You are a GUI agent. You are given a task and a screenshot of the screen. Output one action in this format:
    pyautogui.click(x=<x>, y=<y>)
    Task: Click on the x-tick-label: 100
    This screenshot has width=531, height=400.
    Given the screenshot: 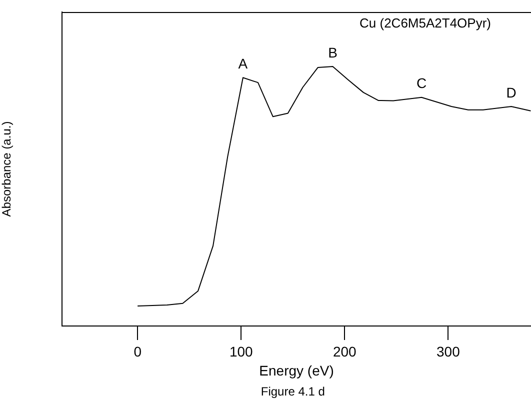 What is the action you would take?
    pyautogui.click(x=241, y=351)
    